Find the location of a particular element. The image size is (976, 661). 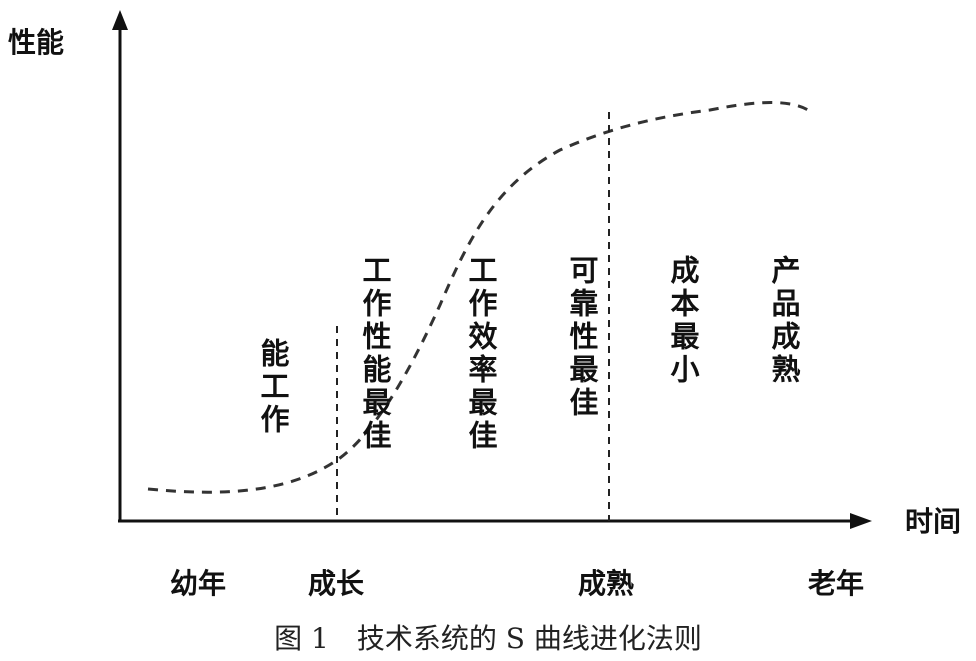

figure-caption: 图 1 技术系统的 S 曲线进化法则 is located at coordinates (488, 638).